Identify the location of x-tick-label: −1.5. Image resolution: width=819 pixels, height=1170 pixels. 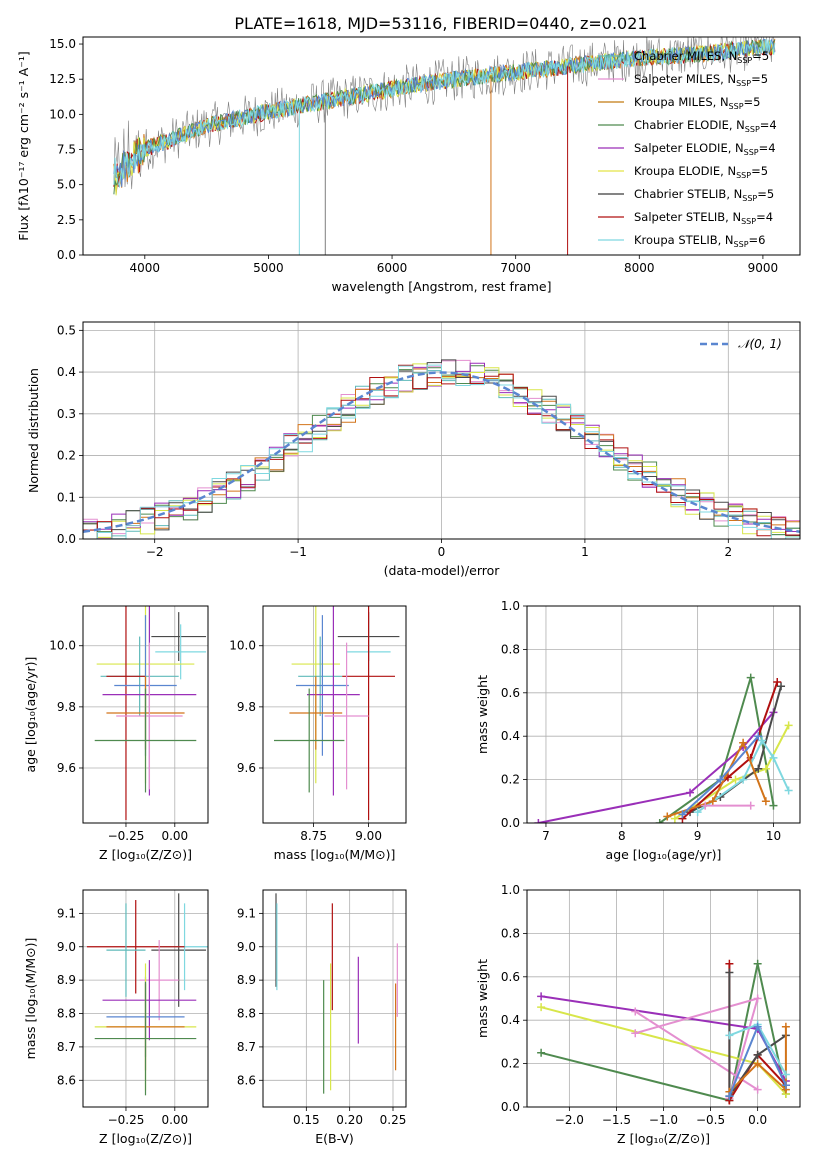
(616, 1120).